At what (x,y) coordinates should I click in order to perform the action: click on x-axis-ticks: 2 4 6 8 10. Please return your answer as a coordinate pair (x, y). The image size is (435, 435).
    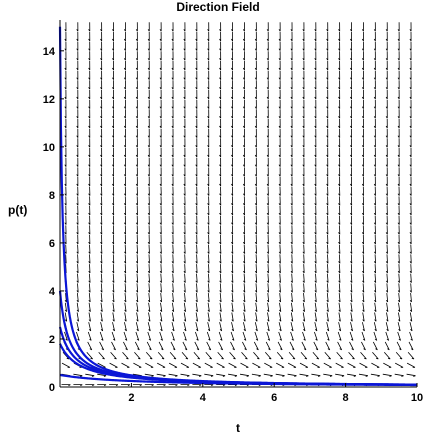
    Looking at the image, I should click on (275, 393).